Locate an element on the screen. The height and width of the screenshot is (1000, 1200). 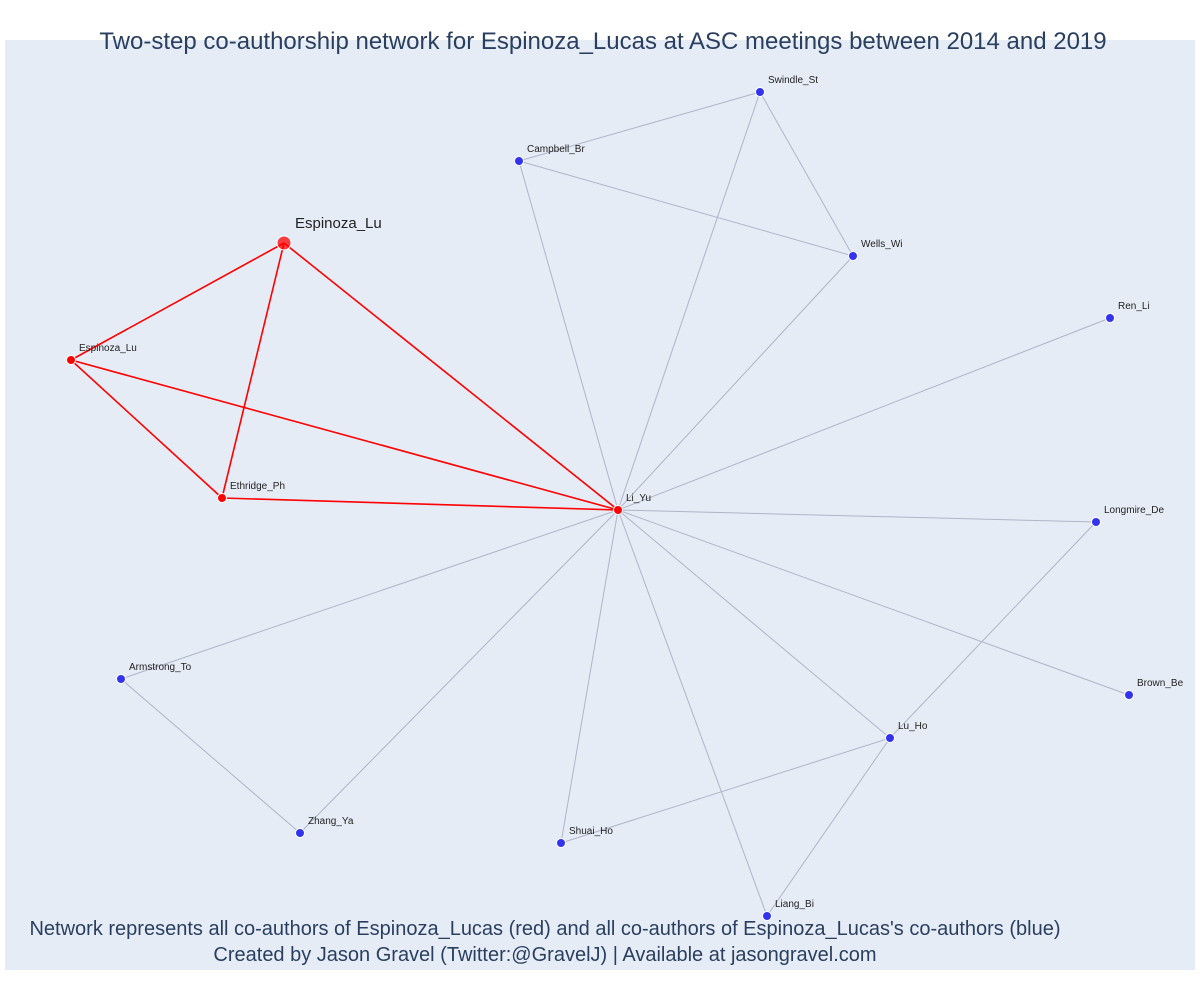
node-label-campbell: Campbell_Br is located at coordinates (556, 149).